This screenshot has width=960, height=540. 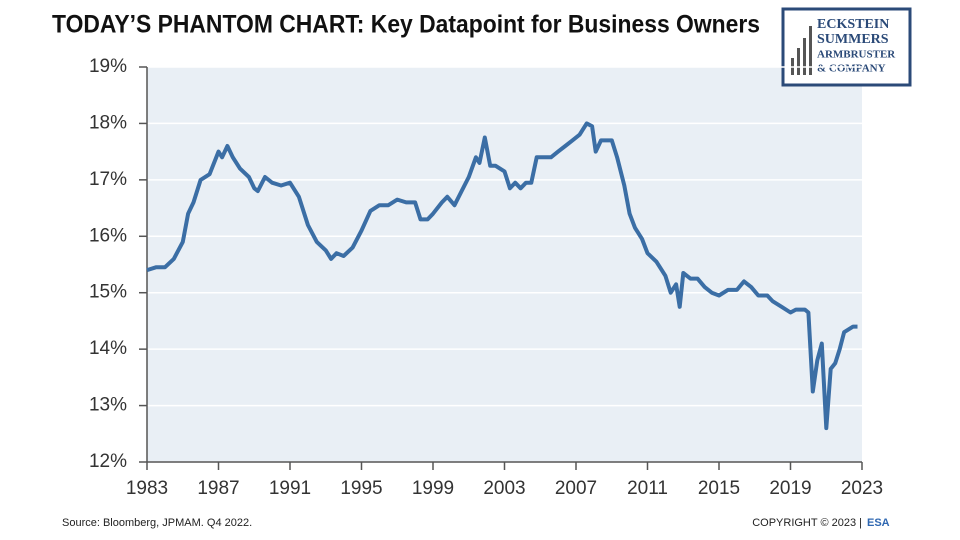 What do you see at coordinates (853, 24) in the screenshot?
I see `logo-text: ECKSTEIN` at bounding box center [853, 24].